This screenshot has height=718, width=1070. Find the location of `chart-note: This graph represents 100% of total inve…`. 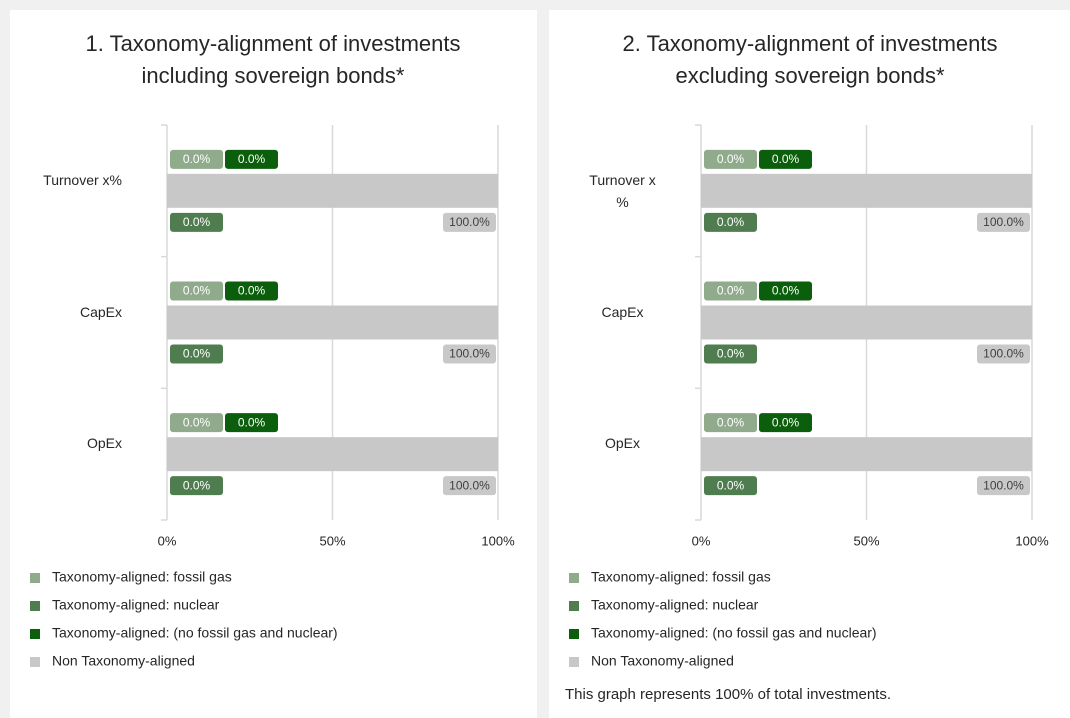

chart-note: This graph represents 100% of total inve… is located at coordinates (728, 694).